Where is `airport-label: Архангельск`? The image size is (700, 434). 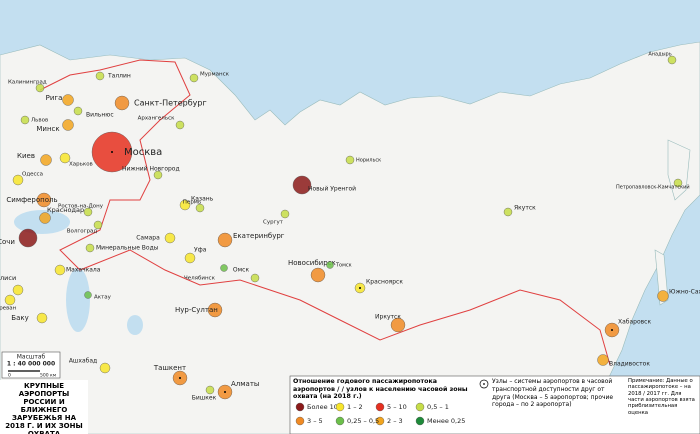
airport-label: Архангельск is located at coordinates (157, 119).